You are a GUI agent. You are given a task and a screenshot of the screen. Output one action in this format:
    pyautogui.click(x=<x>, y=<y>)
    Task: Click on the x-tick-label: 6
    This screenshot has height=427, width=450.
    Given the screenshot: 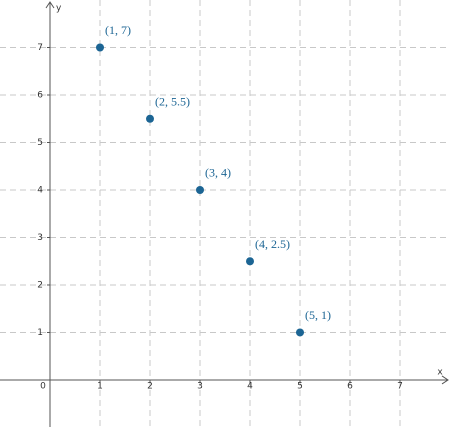 What is the action you would take?
    pyautogui.click(x=350, y=386)
    